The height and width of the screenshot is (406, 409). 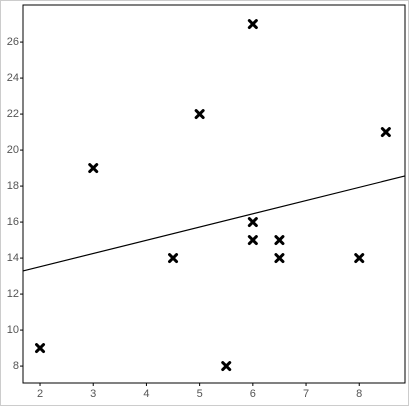 What do you see at coordinates (13, 150) in the screenshot?
I see `y-tick-label: 20` at bounding box center [13, 150].